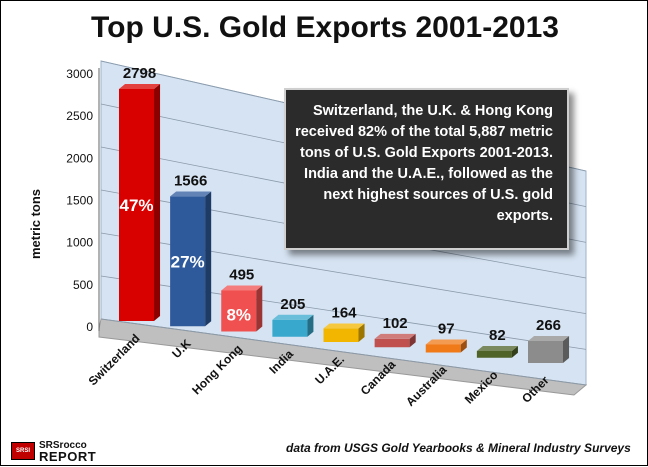 This screenshot has width=648, height=467. Describe the element at coordinates (241, 275) in the screenshot. I see `value-label: 495` at that location.